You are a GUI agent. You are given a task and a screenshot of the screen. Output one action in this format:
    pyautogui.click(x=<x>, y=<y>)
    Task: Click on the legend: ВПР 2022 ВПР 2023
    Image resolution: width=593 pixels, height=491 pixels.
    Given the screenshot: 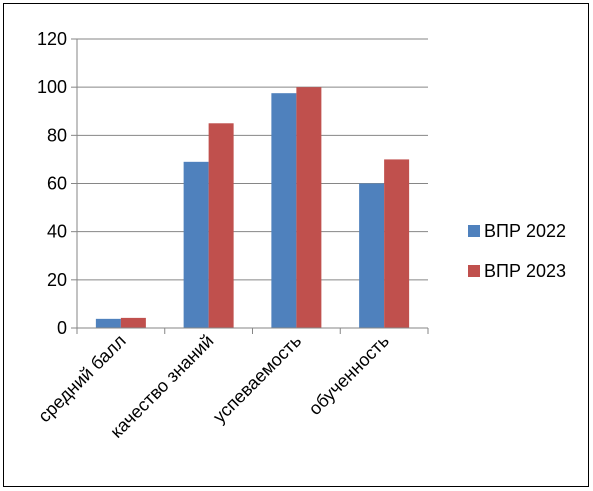 What is the action you would take?
    pyautogui.click(x=517, y=251)
    